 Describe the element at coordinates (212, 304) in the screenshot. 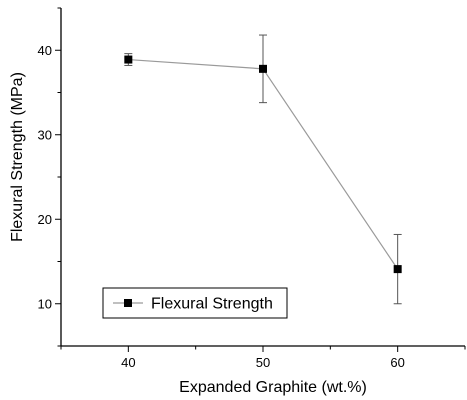

I see `legend-label: Flexural Strength` at that location.